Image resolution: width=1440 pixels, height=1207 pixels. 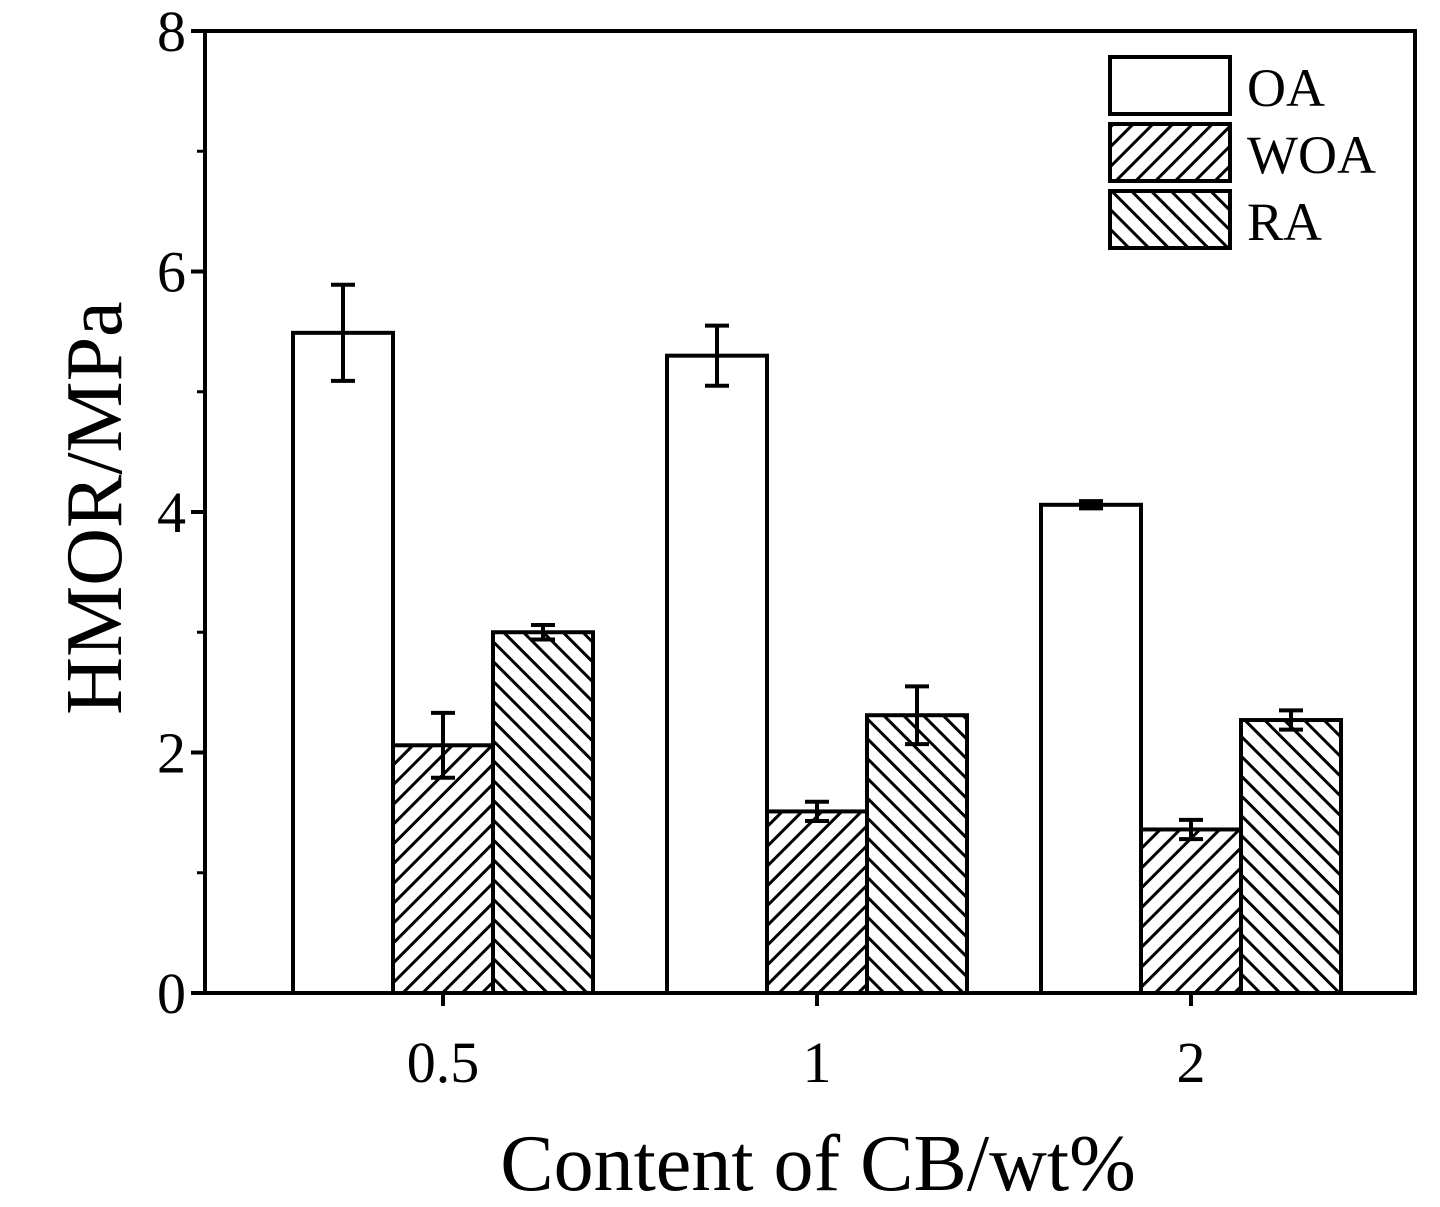 I want to click on y-tick-label-3: 6, so click(x=171, y=272).